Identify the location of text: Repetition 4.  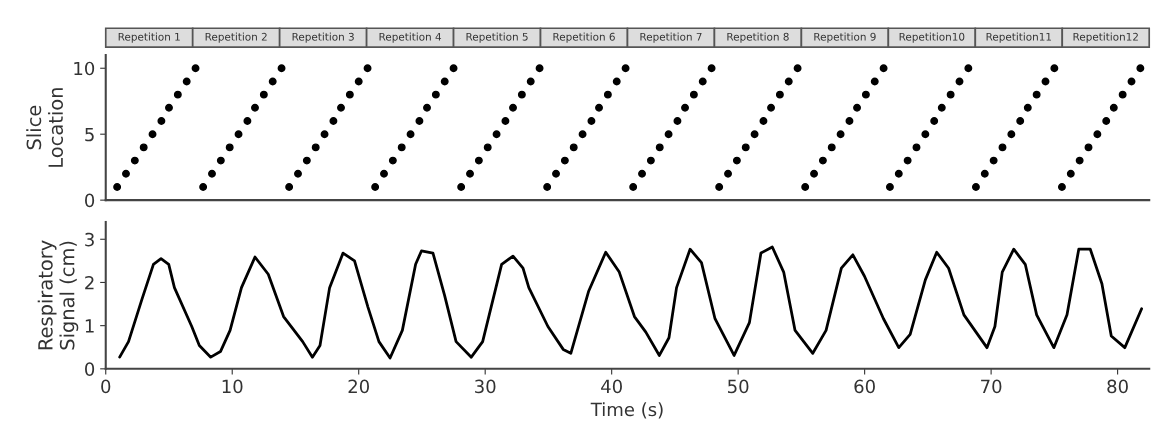
(410, 37).